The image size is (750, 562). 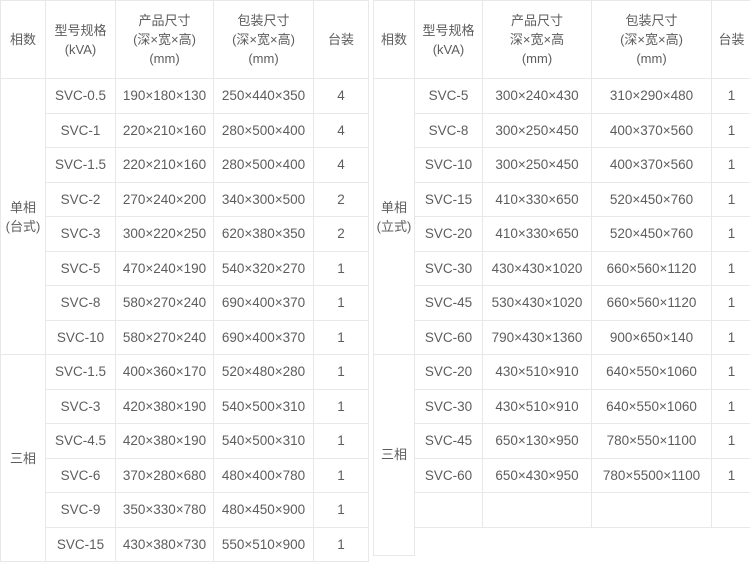 What do you see at coordinates (80, 441) in the screenshot?
I see `model-cell: SVC-4.5` at bounding box center [80, 441].